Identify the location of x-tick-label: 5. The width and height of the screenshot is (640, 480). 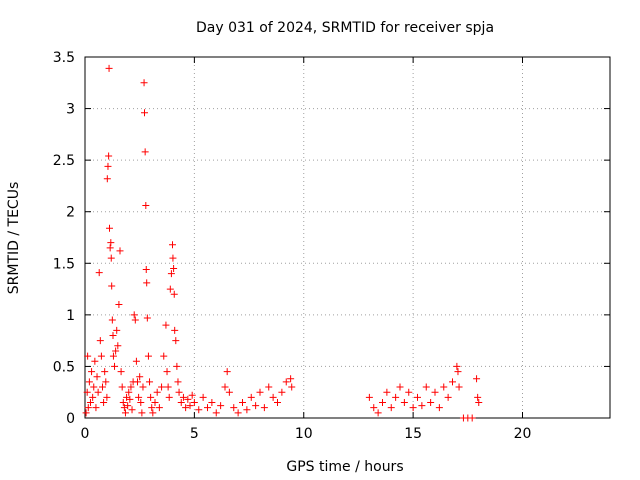
(194, 434).